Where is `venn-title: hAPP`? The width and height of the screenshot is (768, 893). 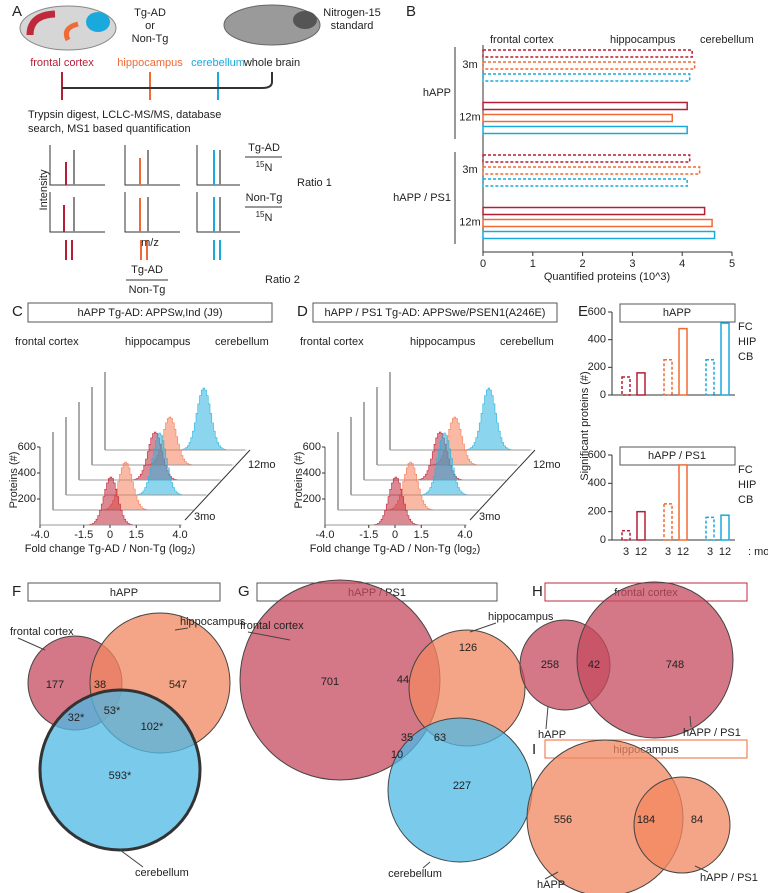 venn-title: hAPP is located at coordinates (124, 593).